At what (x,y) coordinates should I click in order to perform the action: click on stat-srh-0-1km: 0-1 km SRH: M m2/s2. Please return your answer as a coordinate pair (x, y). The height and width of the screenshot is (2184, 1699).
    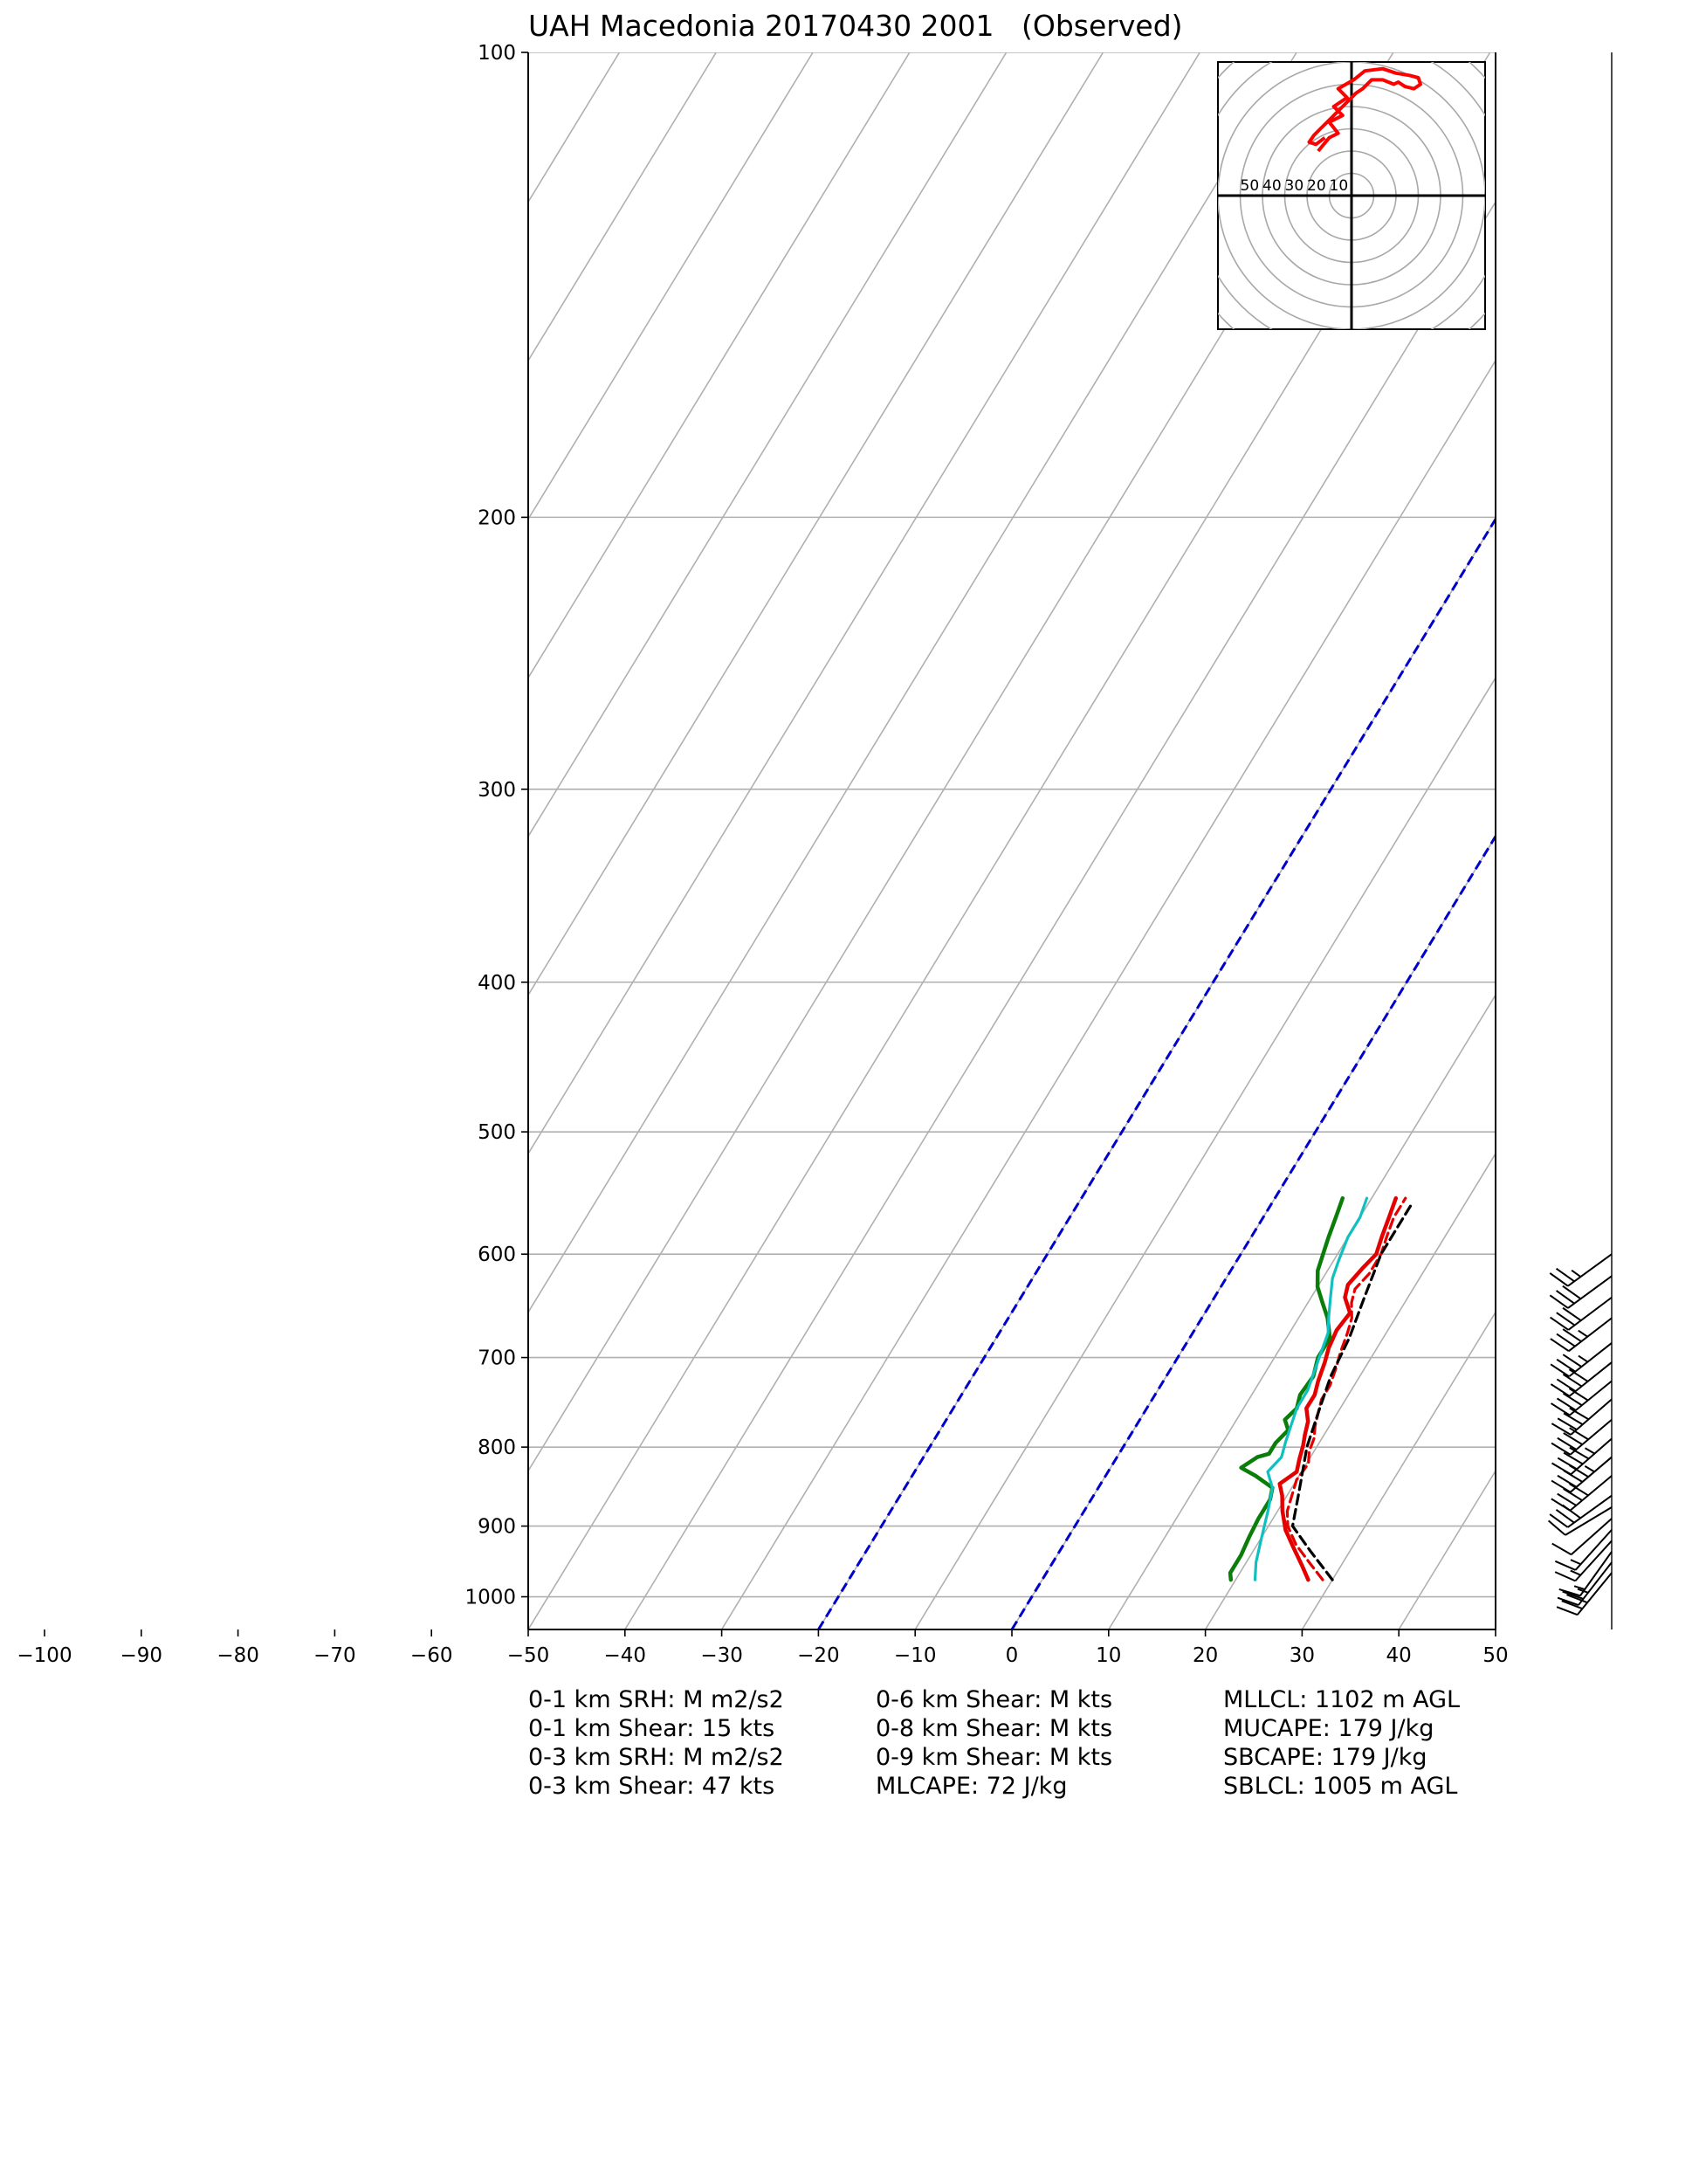
    Looking at the image, I should click on (656, 1699).